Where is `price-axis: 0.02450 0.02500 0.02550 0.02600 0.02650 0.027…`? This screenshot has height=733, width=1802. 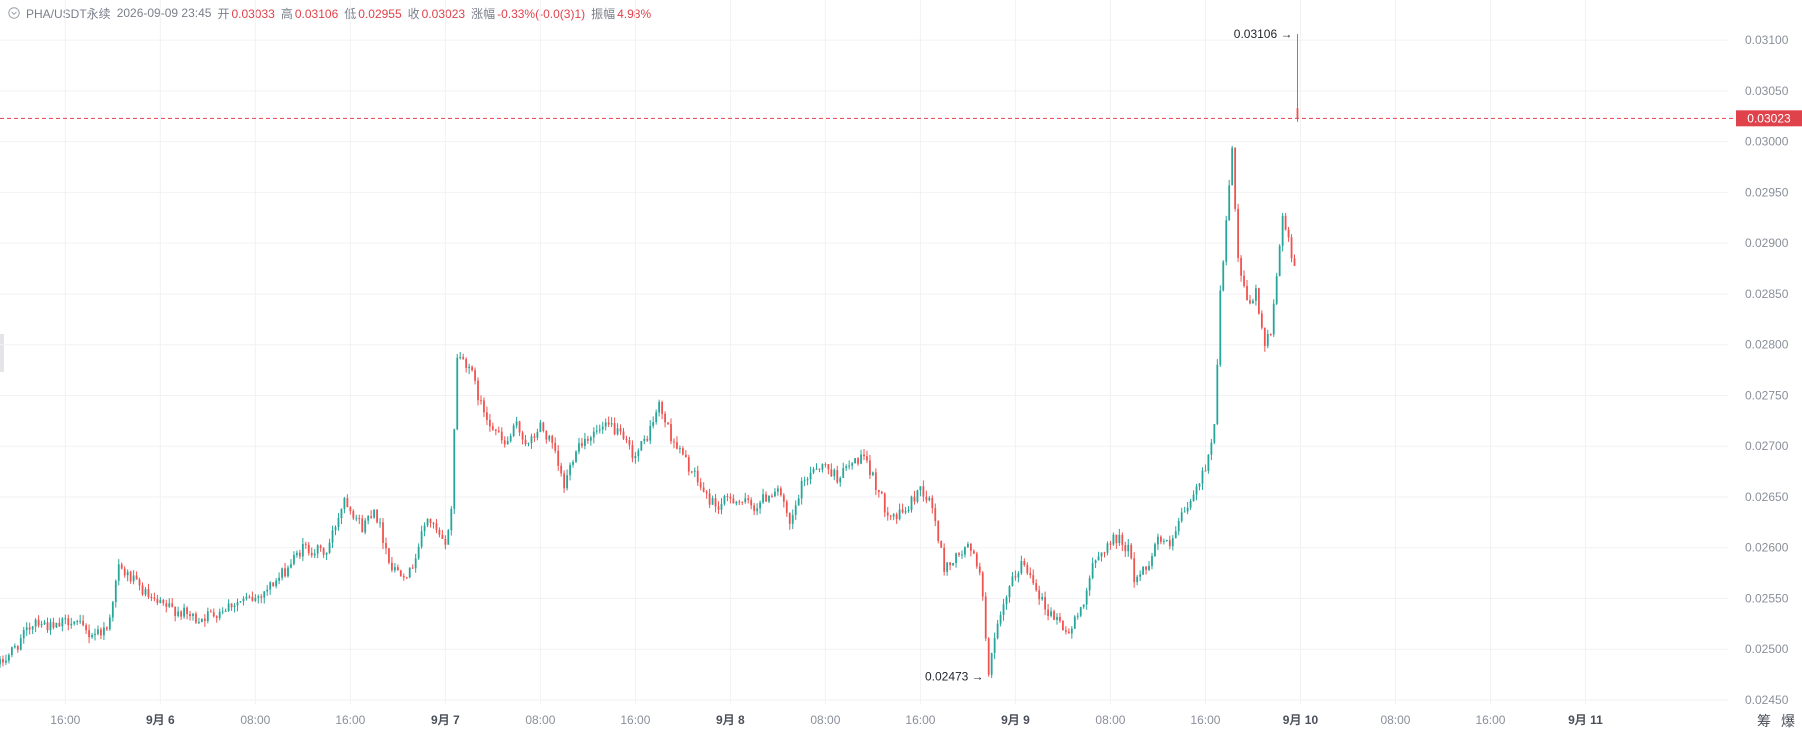 price-axis: 0.02450 0.02500 0.02550 0.02600 0.02650 0.027… is located at coordinates (1767, 370).